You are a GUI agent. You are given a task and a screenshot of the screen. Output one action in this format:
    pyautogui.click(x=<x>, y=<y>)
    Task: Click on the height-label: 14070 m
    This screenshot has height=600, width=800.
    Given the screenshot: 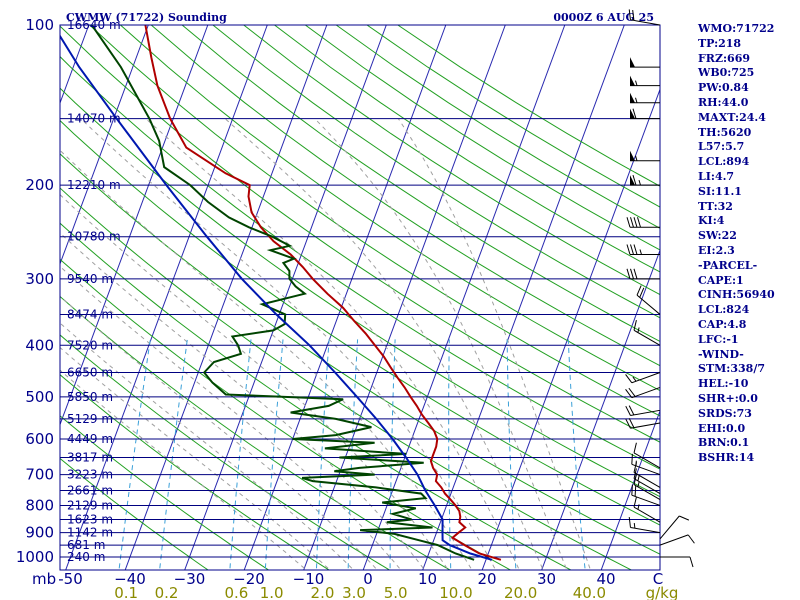 What is the action you would take?
    pyautogui.click(x=94, y=119)
    